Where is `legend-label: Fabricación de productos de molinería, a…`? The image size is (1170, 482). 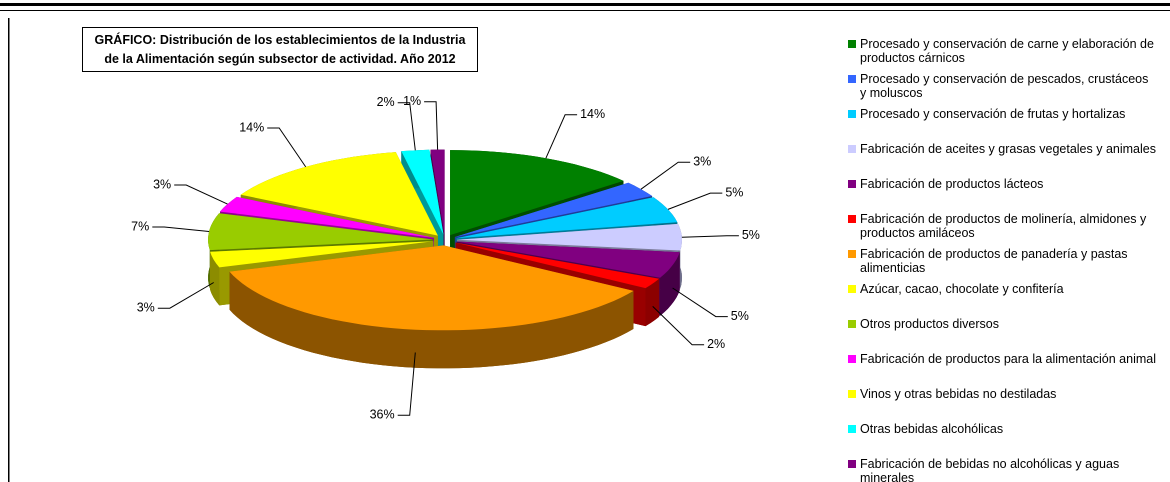
legend-label: Fabricación de productos de molinería, a… is located at coordinates (1003, 226).